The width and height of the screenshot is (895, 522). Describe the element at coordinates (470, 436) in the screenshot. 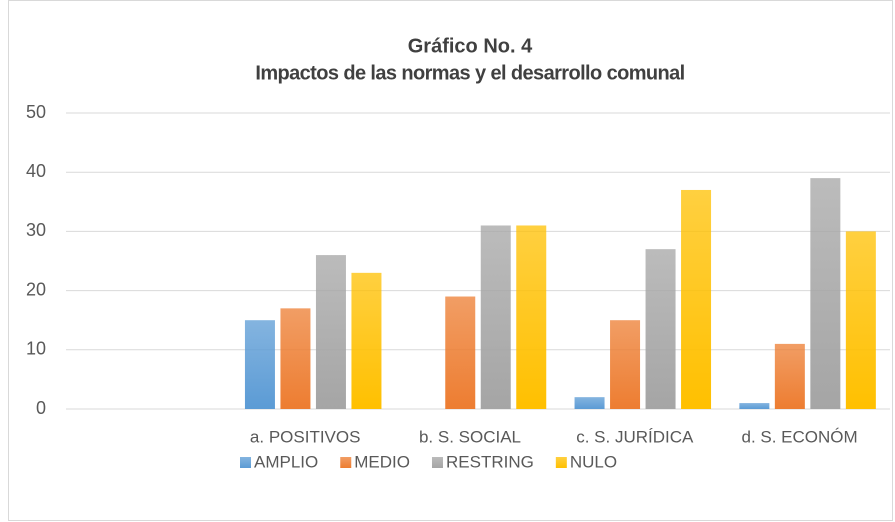

I see `x-tick-label: b. S. SOCIAL` at that location.